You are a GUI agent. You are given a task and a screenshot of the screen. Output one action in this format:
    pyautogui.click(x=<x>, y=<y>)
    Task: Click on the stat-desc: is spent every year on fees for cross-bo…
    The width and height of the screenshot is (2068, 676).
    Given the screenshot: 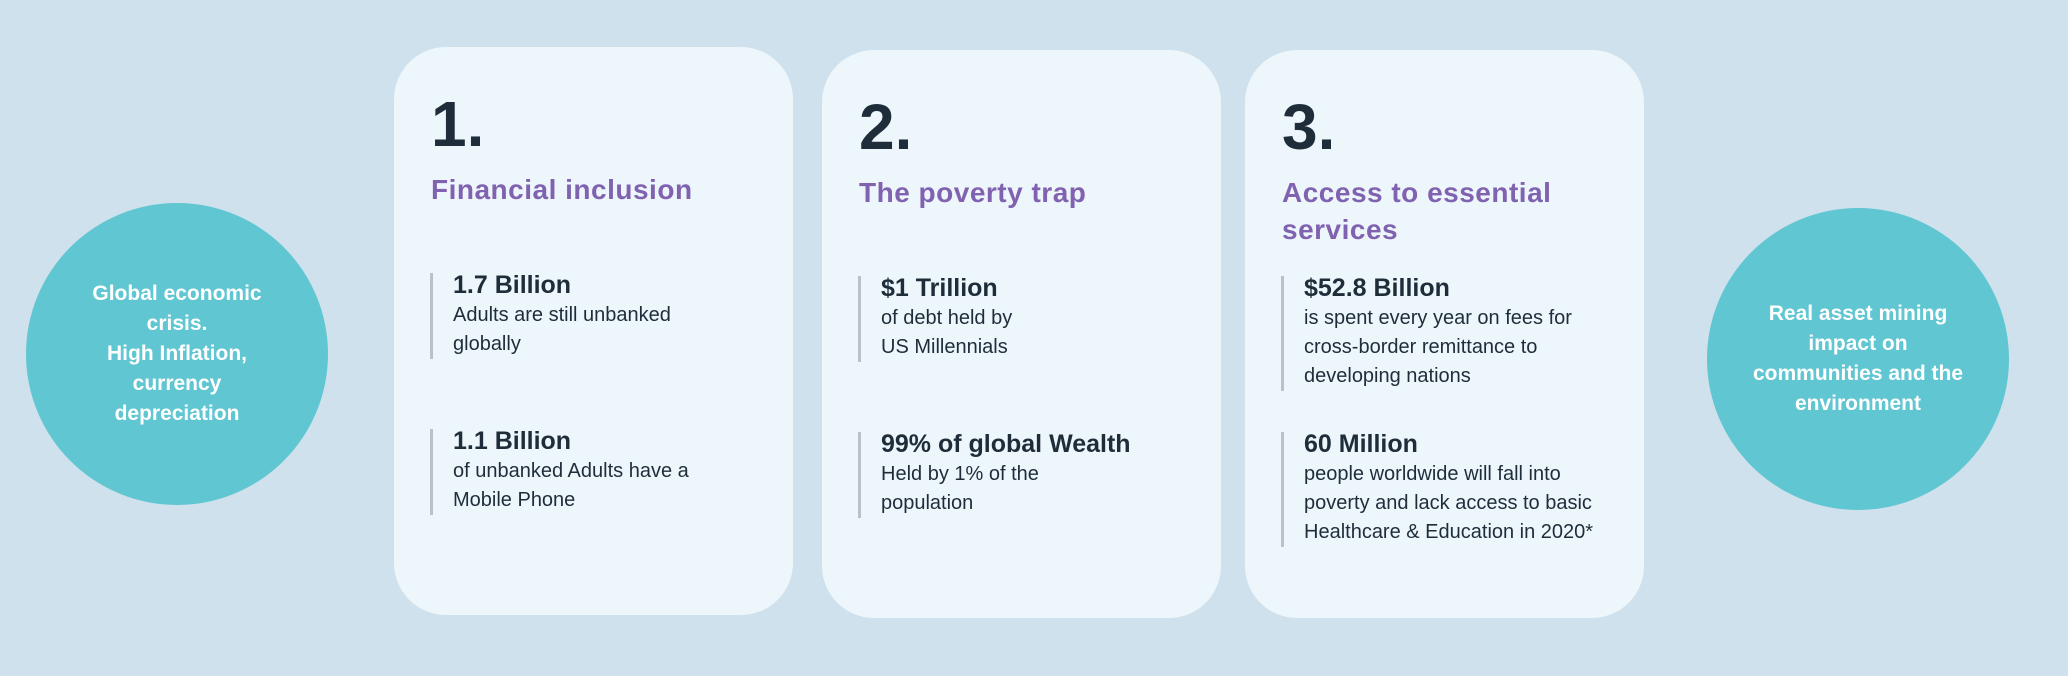 What is the action you would take?
    pyautogui.click(x=1438, y=347)
    